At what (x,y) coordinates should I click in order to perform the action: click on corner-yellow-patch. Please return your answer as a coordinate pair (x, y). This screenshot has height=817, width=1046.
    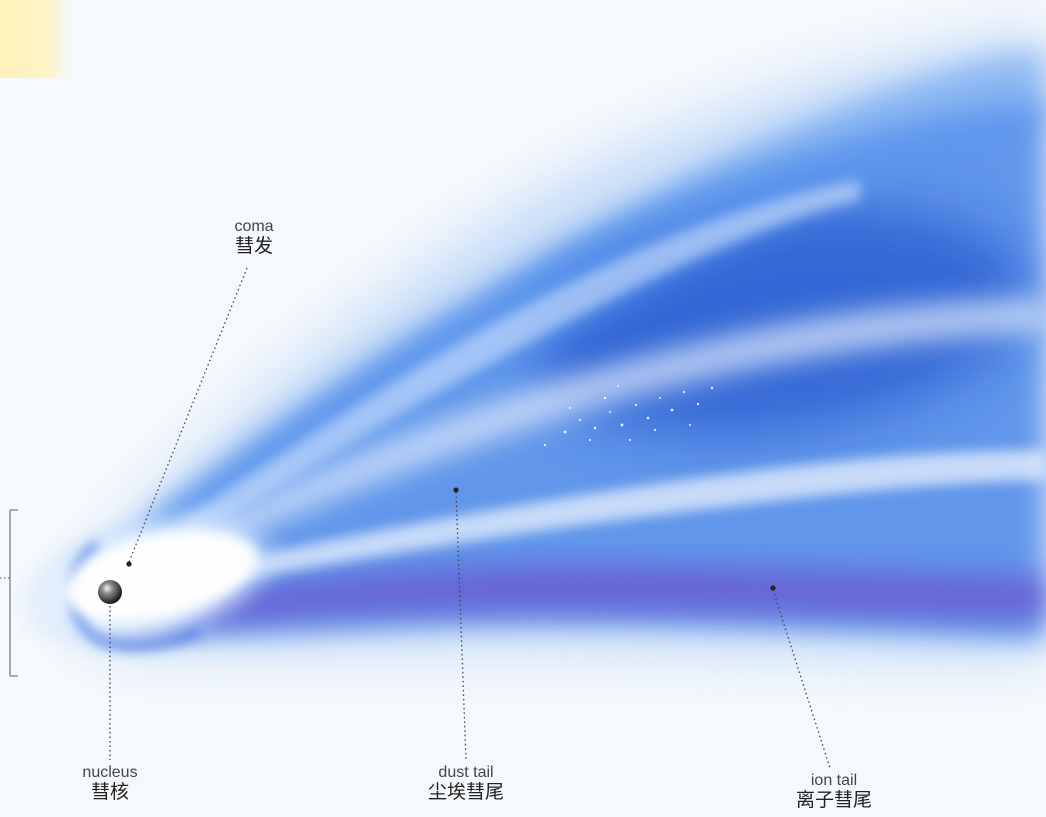
    Looking at the image, I should click on (35, 39).